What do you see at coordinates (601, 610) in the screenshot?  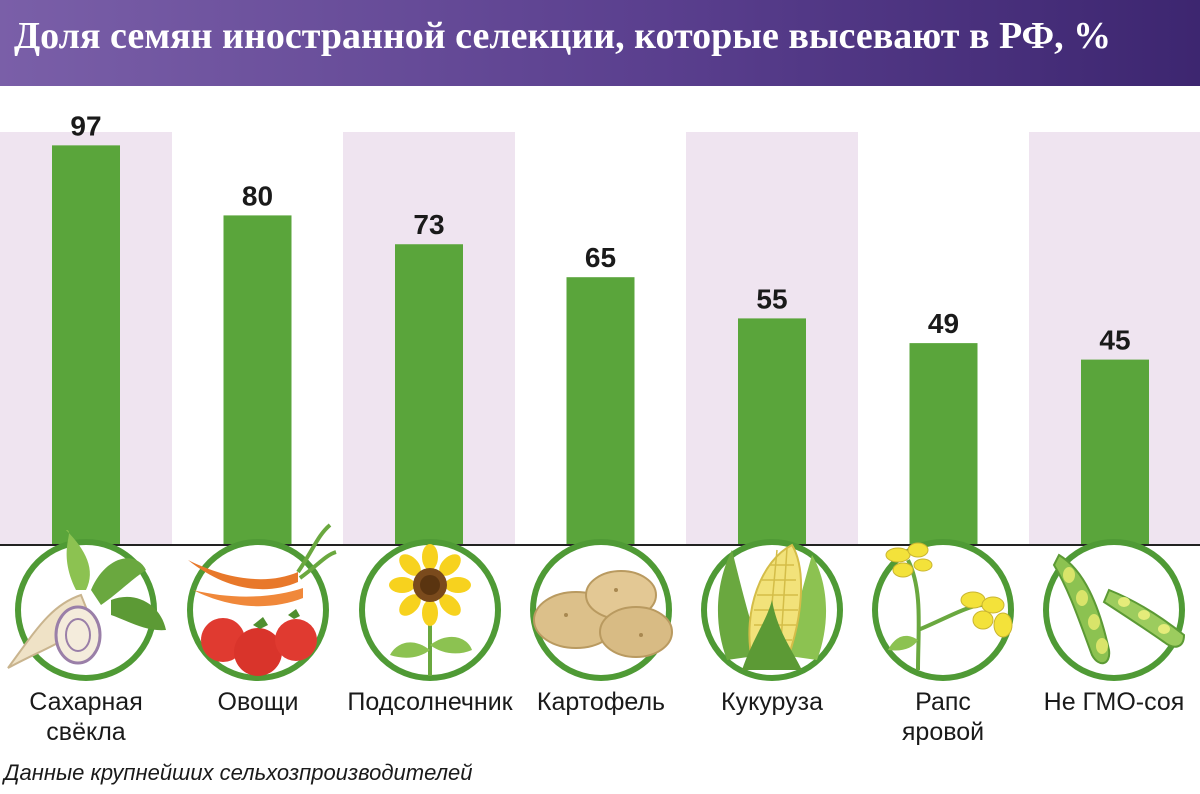 I see `potato-icon` at bounding box center [601, 610].